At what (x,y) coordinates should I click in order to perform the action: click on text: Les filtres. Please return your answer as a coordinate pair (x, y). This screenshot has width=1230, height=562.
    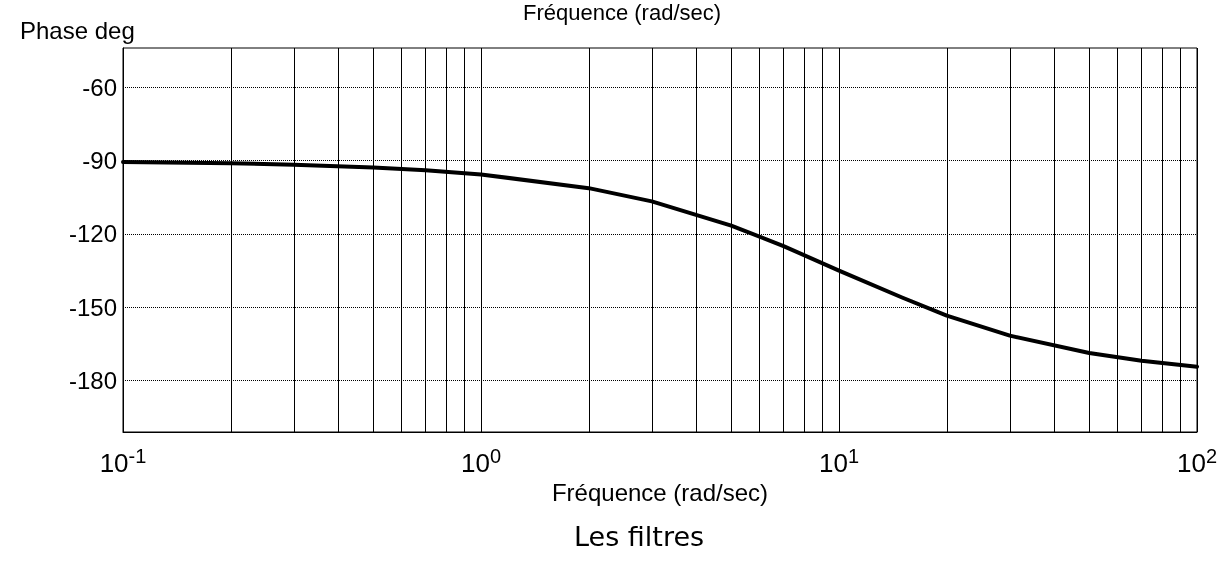
    Looking at the image, I should click on (639, 536).